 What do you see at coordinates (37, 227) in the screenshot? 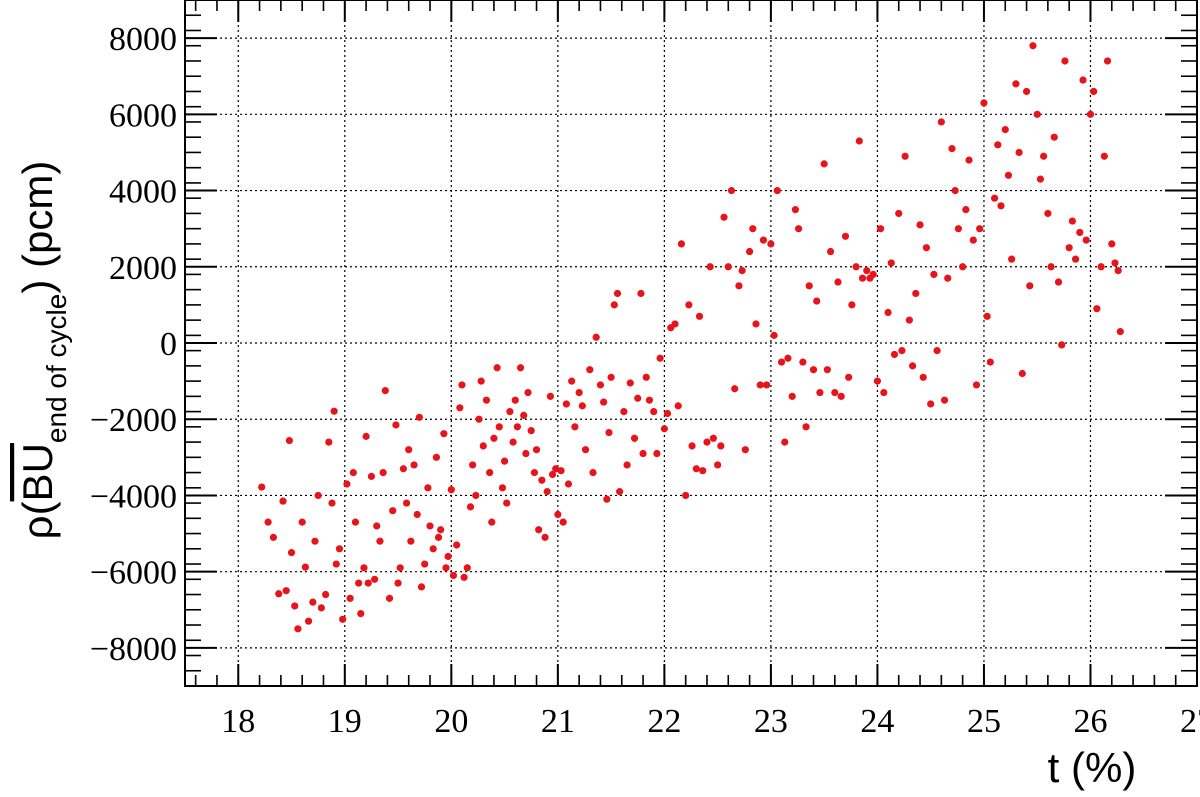
I see `y-axis-title-suffix: ) (pcm)` at bounding box center [37, 227].